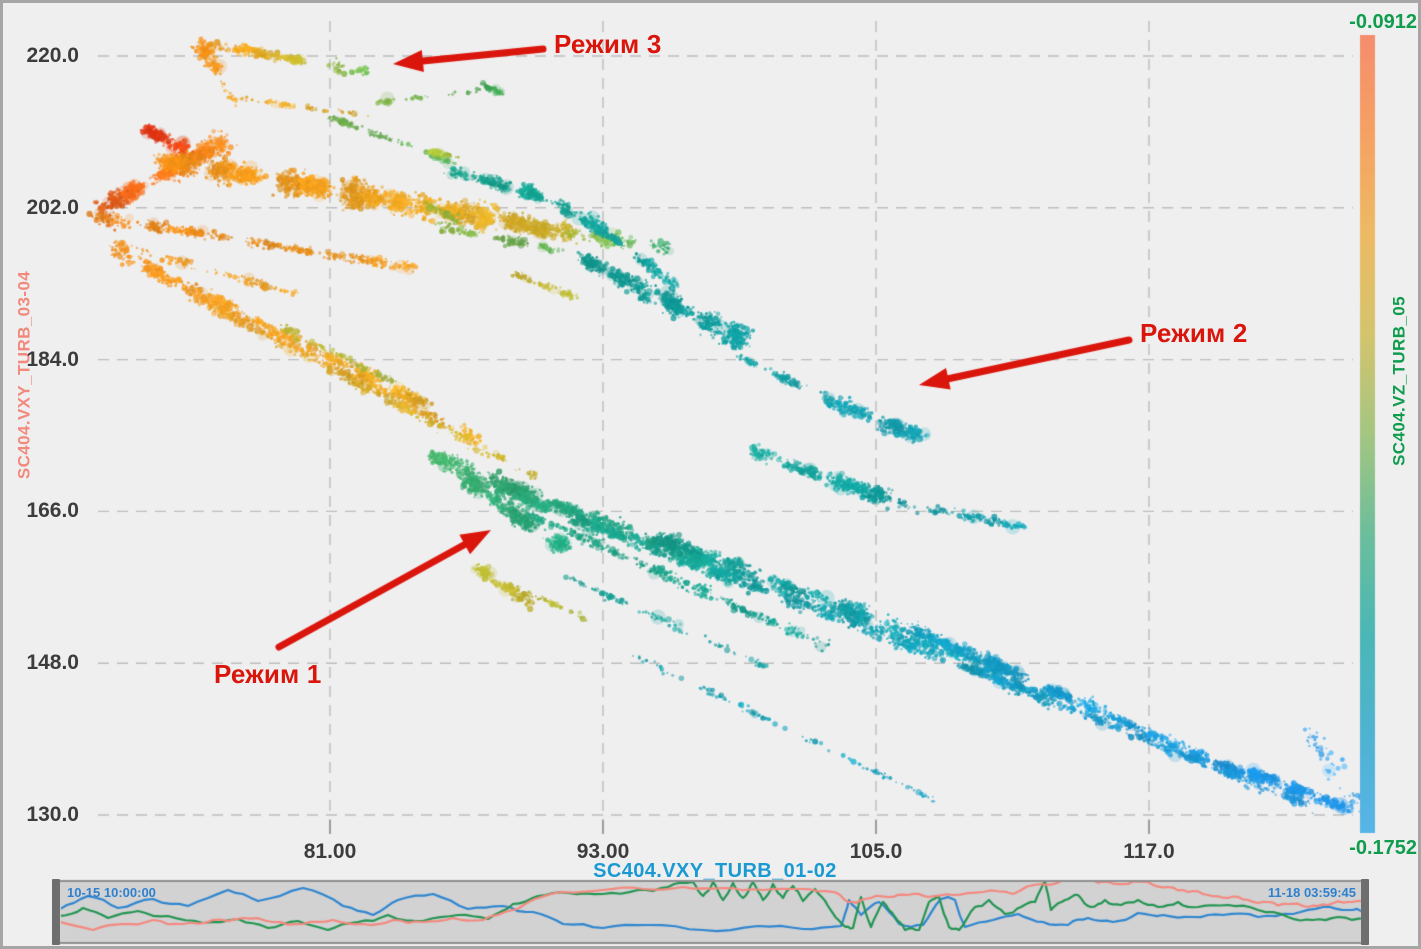 The height and width of the screenshot is (949, 1421). Describe the element at coordinates (52, 814) in the screenshot. I see `y-tick-label: 130.0` at that location.